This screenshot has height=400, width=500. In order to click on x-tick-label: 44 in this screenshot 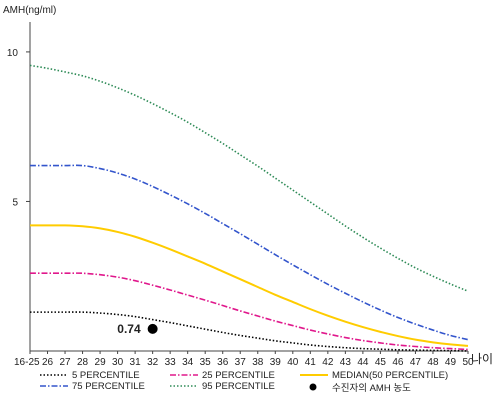, I will do `click(363, 362)`.